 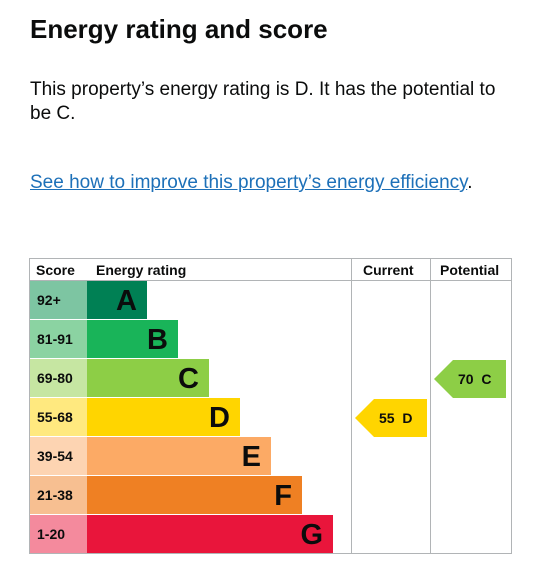 I want to click on band-bar-f: F, so click(x=194, y=495).